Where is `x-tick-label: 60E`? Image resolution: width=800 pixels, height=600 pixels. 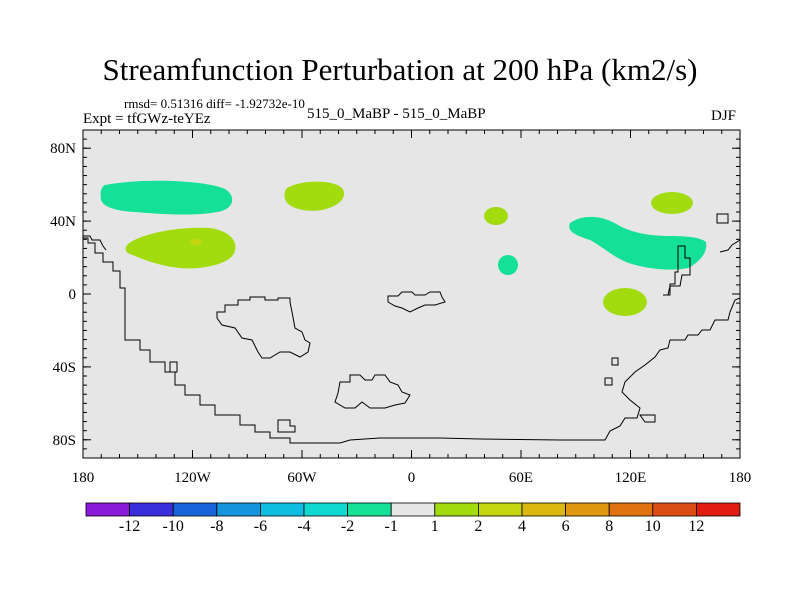 x-tick-label: 60E is located at coordinates (521, 478).